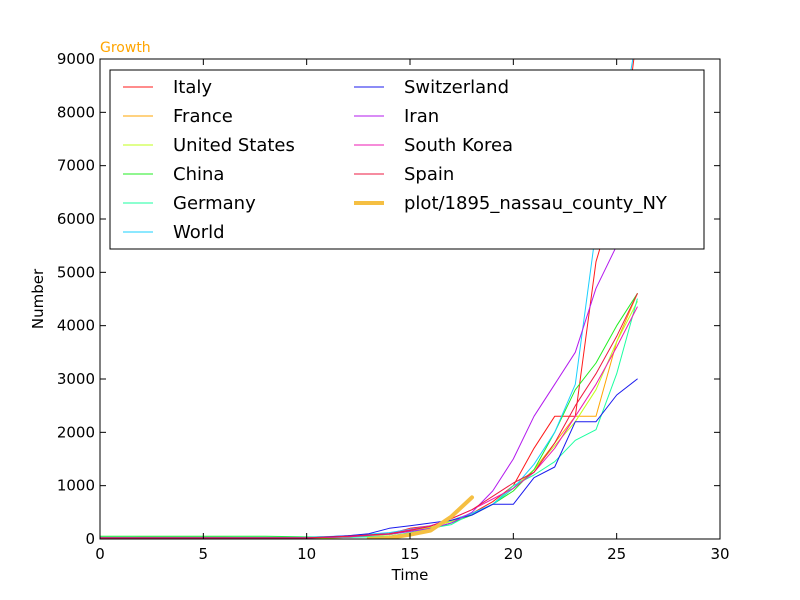  What do you see at coordinates (76, 486) in the screenshot?
I see `y-tick-label: 1000` at bounding box center [76, 486].